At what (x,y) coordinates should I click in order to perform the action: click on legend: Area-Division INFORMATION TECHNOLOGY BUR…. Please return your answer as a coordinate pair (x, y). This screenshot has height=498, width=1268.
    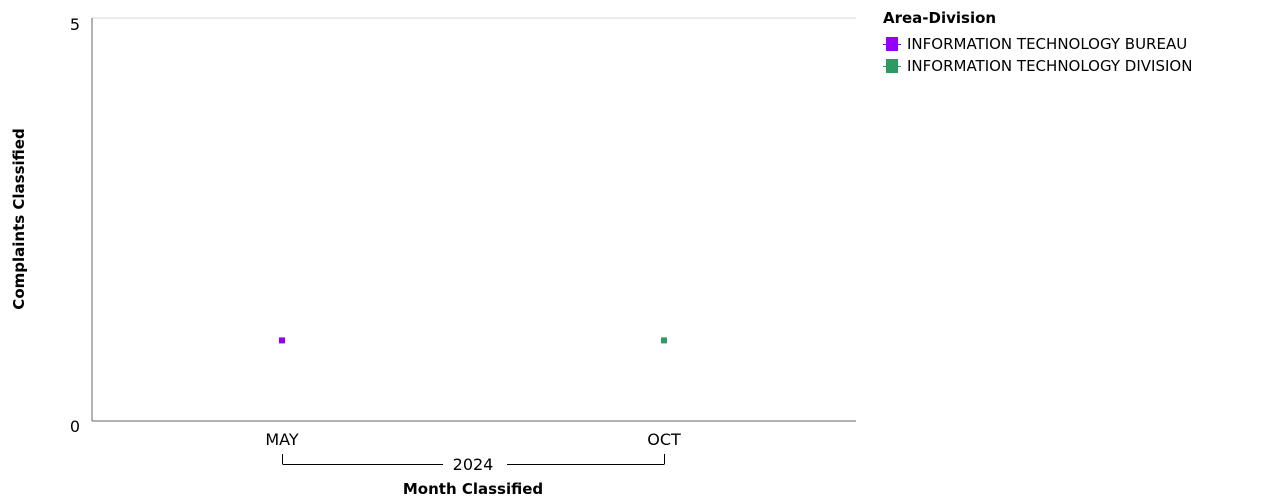
    Looking at the image, I should click on (1037, 42).